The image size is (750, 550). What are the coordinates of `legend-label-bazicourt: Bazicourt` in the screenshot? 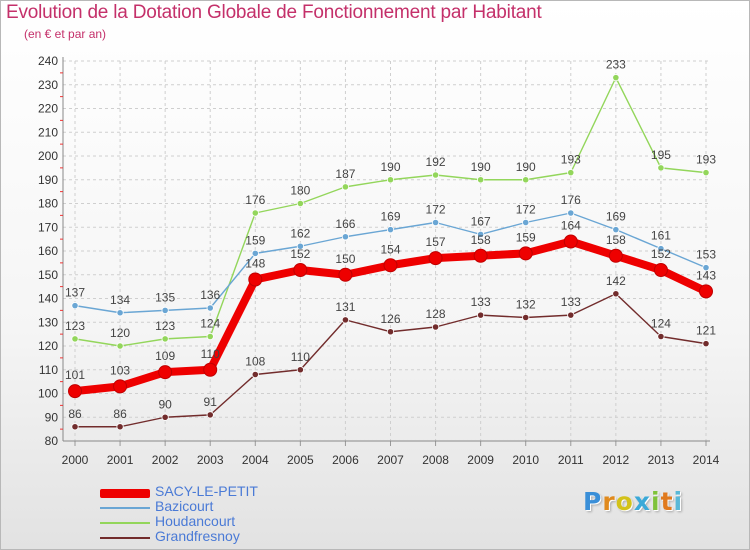 It's located at (184, 506).